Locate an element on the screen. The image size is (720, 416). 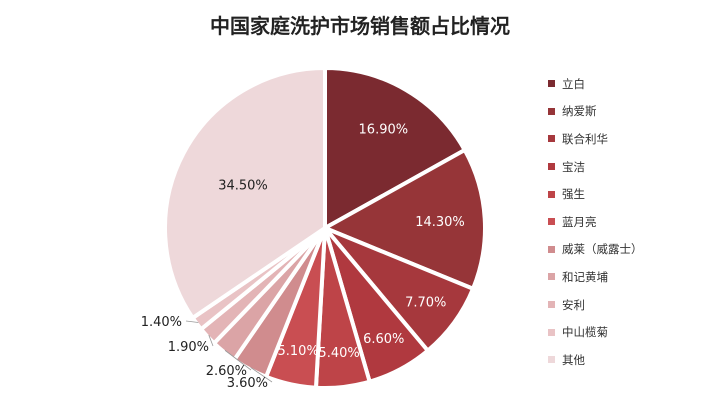
legend-label: 联合利华 is located at coordinates (585, 138).